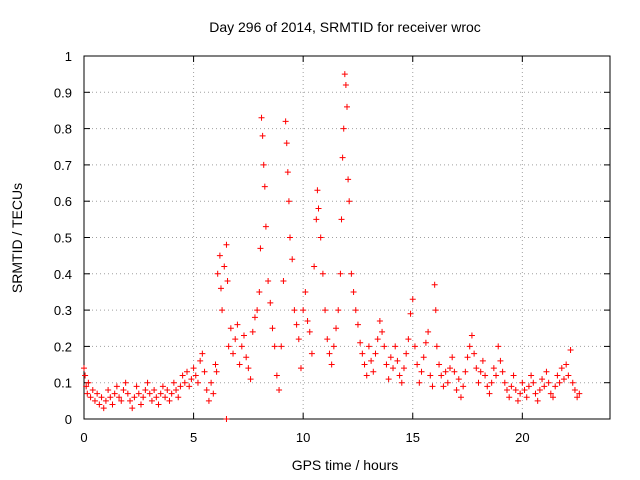 The image size is (640, 480). Describe the element at coordinates (68, 419) in the screenshot. I see `y-tick-label: 0` at that location.